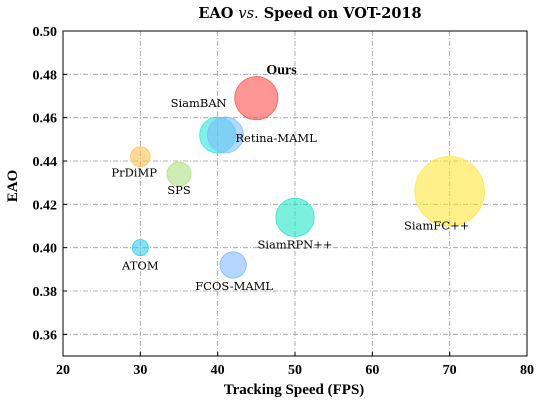  I want to click on bubble-siamrpn, so click(295, 217).